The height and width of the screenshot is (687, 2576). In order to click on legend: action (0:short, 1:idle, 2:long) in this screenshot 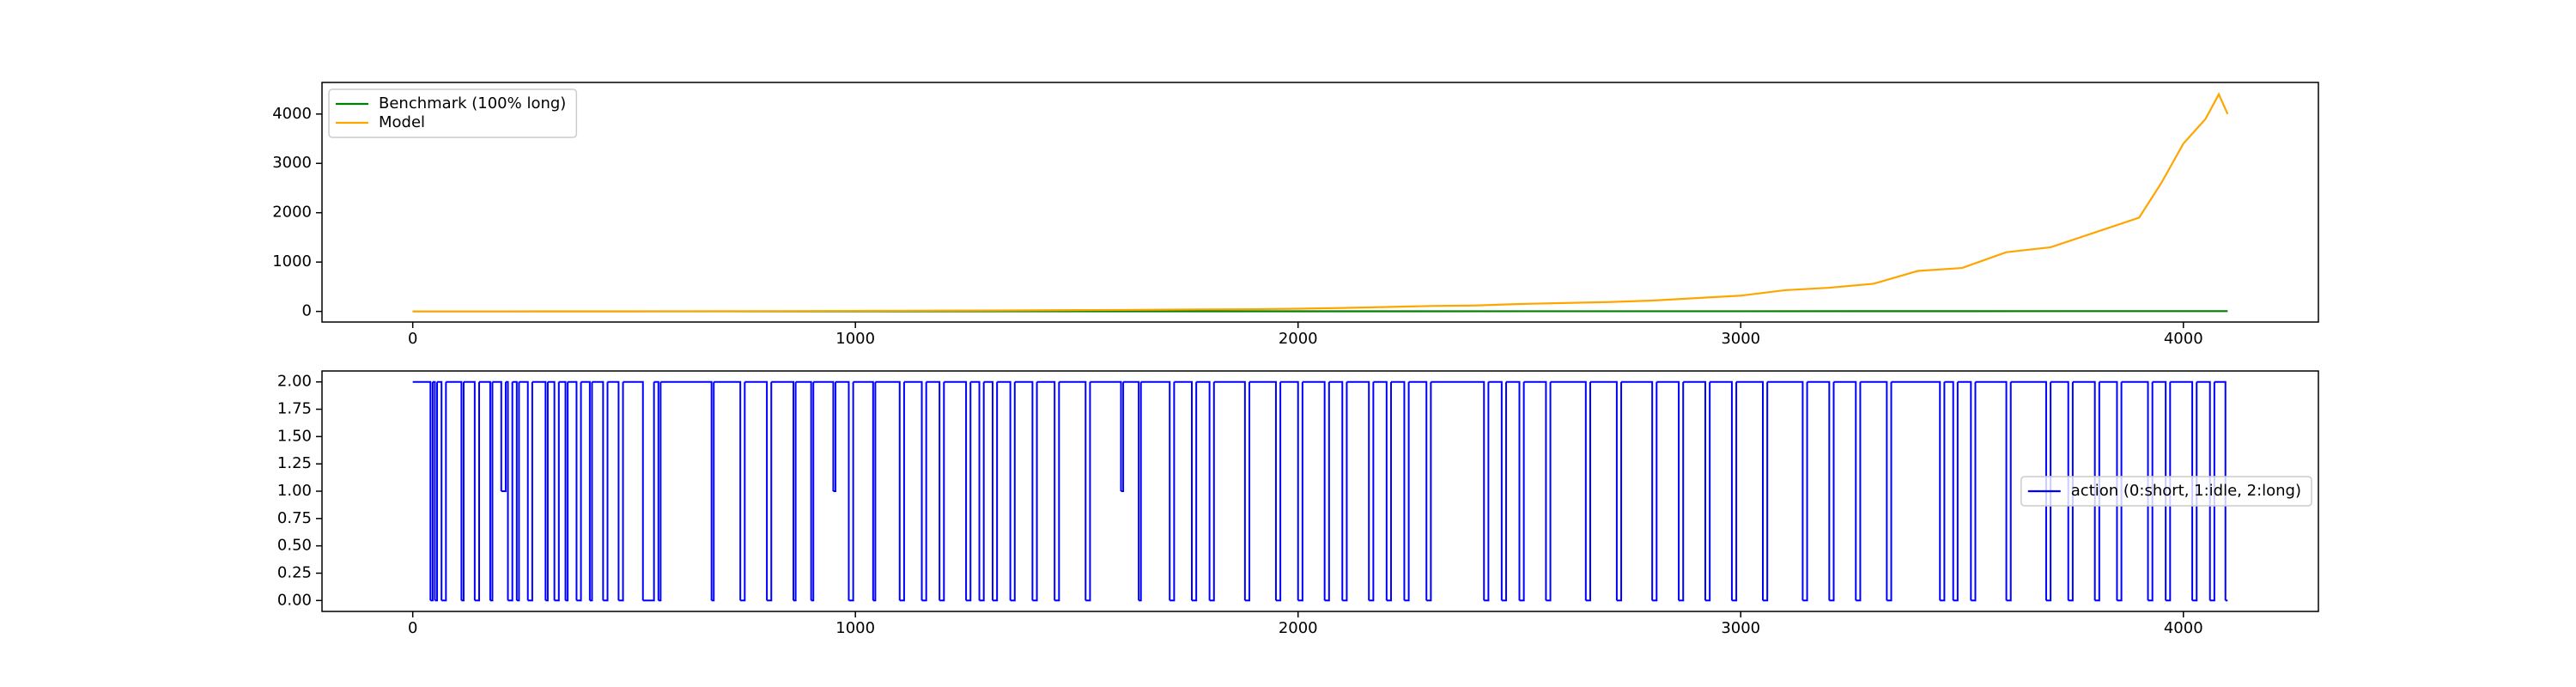, I will do `click(2166, 491)`.